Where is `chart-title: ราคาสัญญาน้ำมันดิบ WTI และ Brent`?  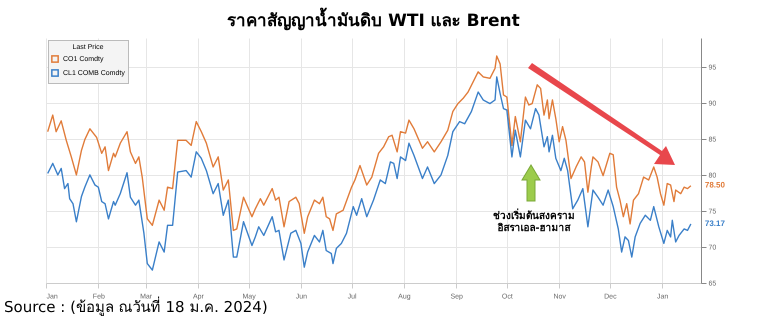 chart-title: ราคาสัญญาน้ำมันดิบ WTI และ Brent is located at coordinates (373, 19).